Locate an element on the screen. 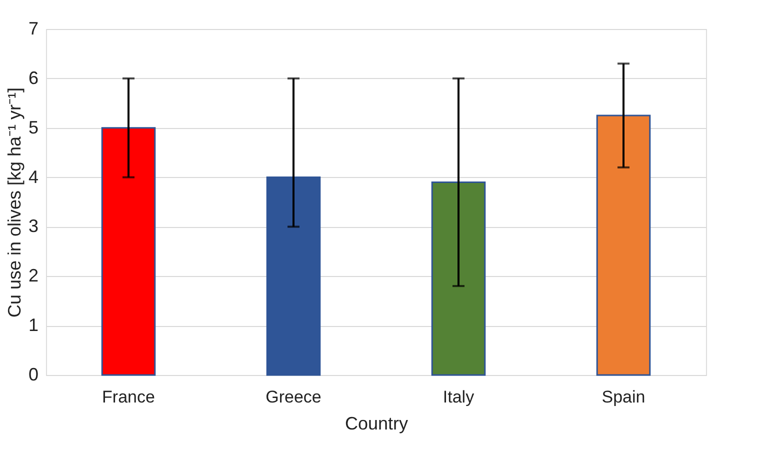  y-tick-label: 6 is located at coordinates (33, 78).